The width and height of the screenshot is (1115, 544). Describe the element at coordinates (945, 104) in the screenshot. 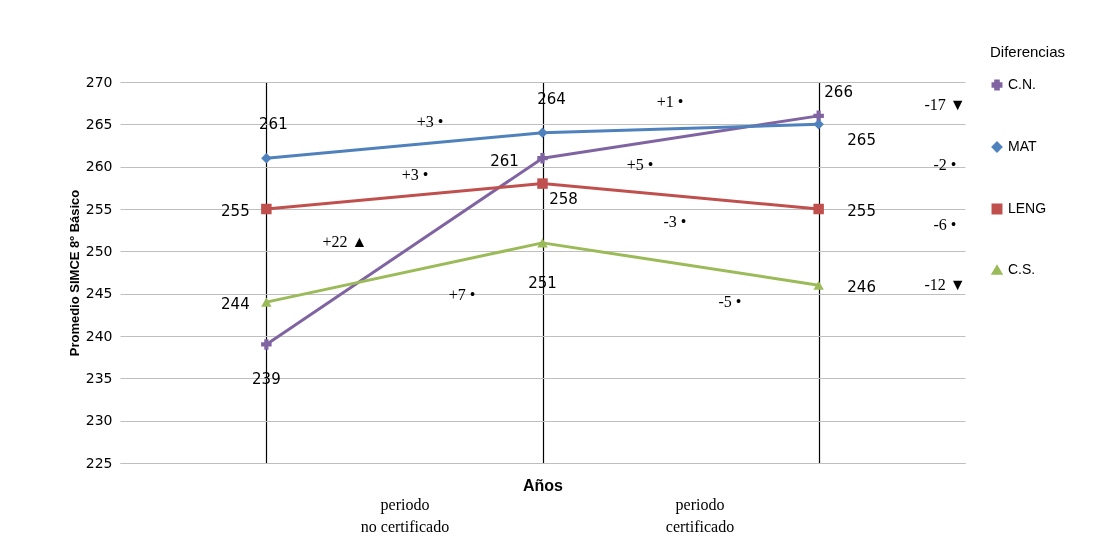

I see `annotation: -17 ▼` at that location.